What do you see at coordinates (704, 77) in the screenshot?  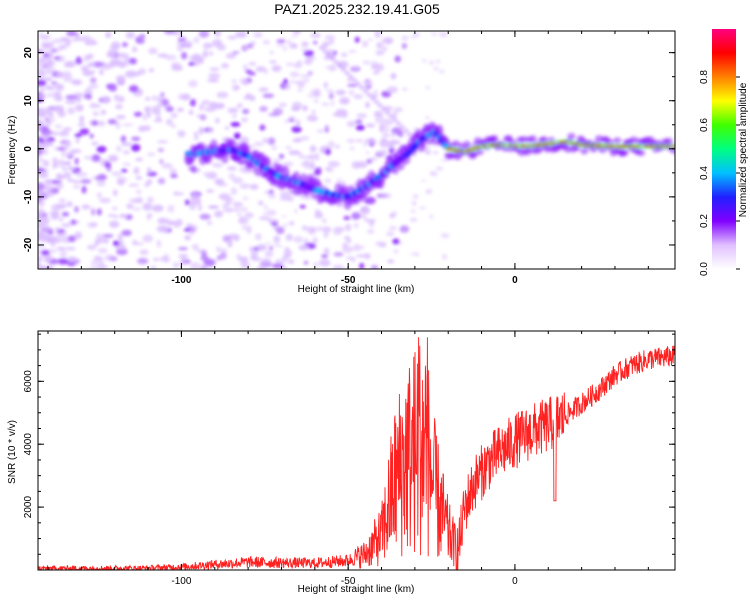 I see `colorbar-tick-label: 0.8` at bounding box center [704, 77].